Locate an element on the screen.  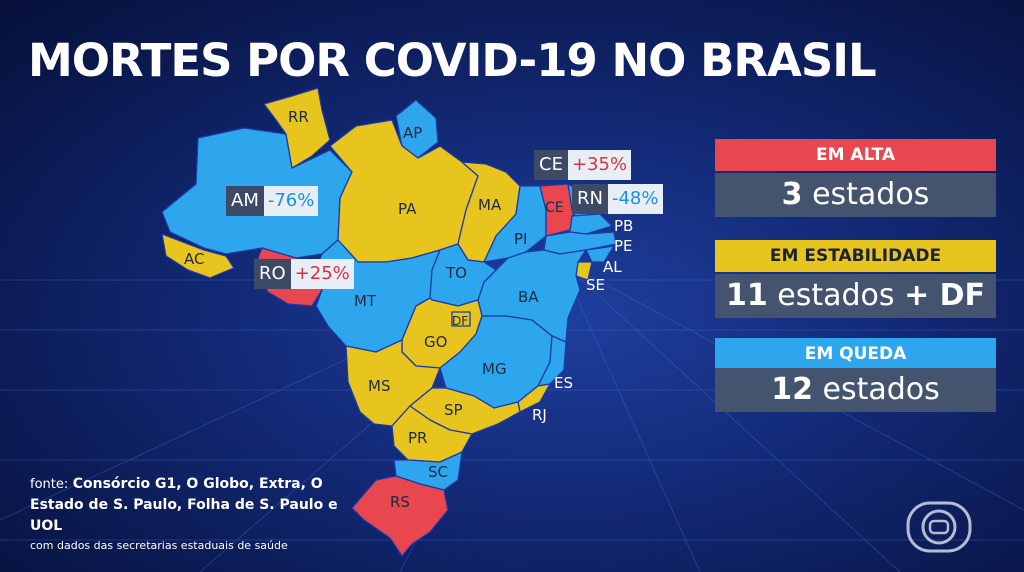
legend-estabilidade-box: 11 estados + DF is located at coordinates (855, 296).